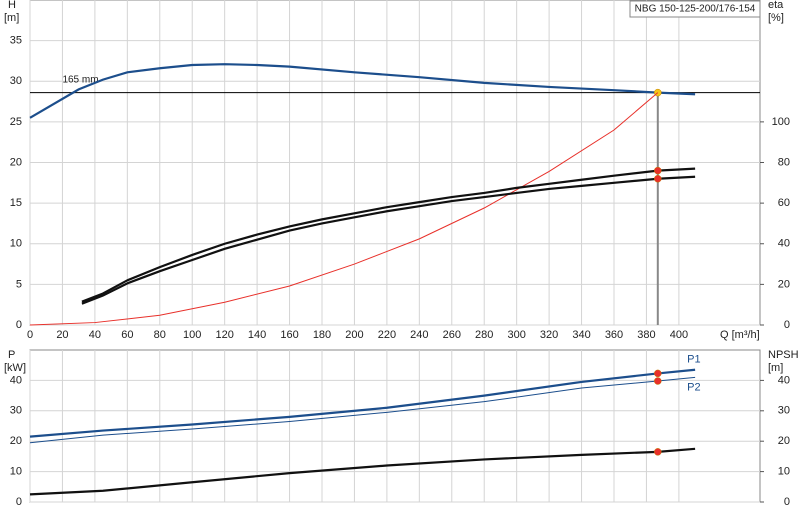 The width and height of the screenshot is (800, 525). Describe the element at coordinates (581, 335) in the screenshot. I see `x-tick-label: 340` at that location.